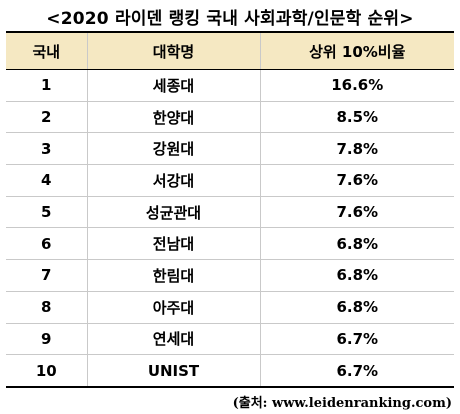  I want to click on table-row: 10 UNIST 6.7%, so click(230, 371).